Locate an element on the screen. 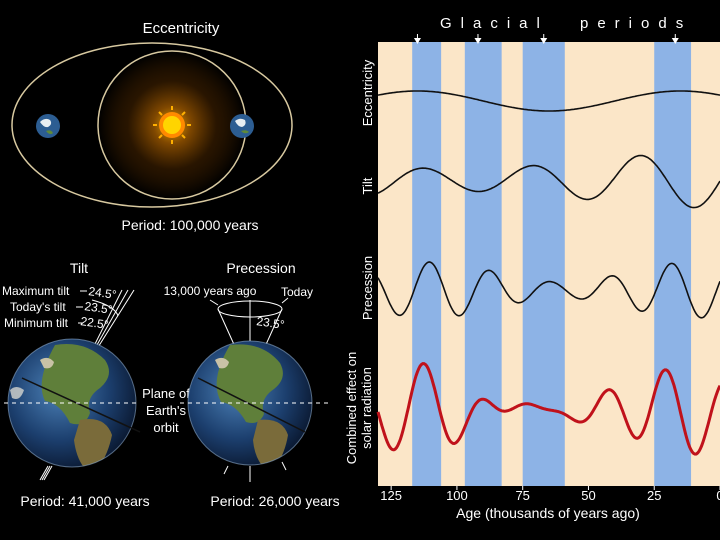 Image resolution: width=720 pixels, height=540 pixels. maximum-tilt-label: Maximum tilt is located at coordinates (36, 291).